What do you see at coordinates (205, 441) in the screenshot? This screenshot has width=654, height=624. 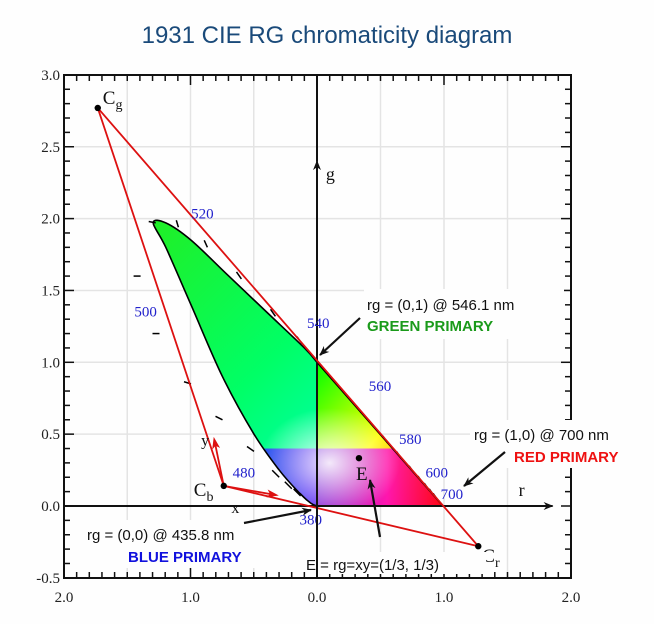 I see `axis-label-y: y` at bounding box center [205, 441].